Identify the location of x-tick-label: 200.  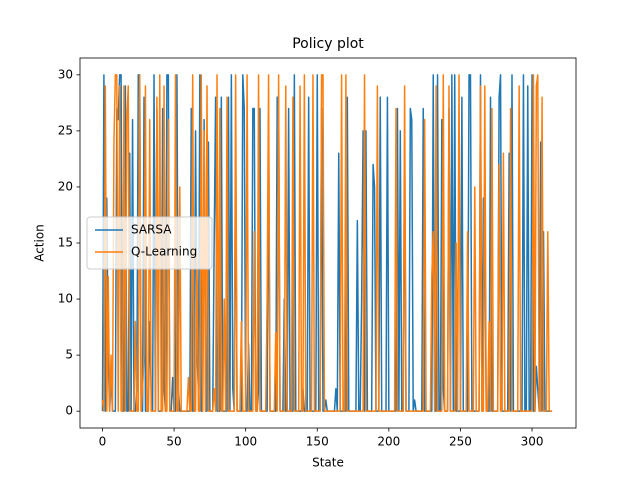
(388, 442).